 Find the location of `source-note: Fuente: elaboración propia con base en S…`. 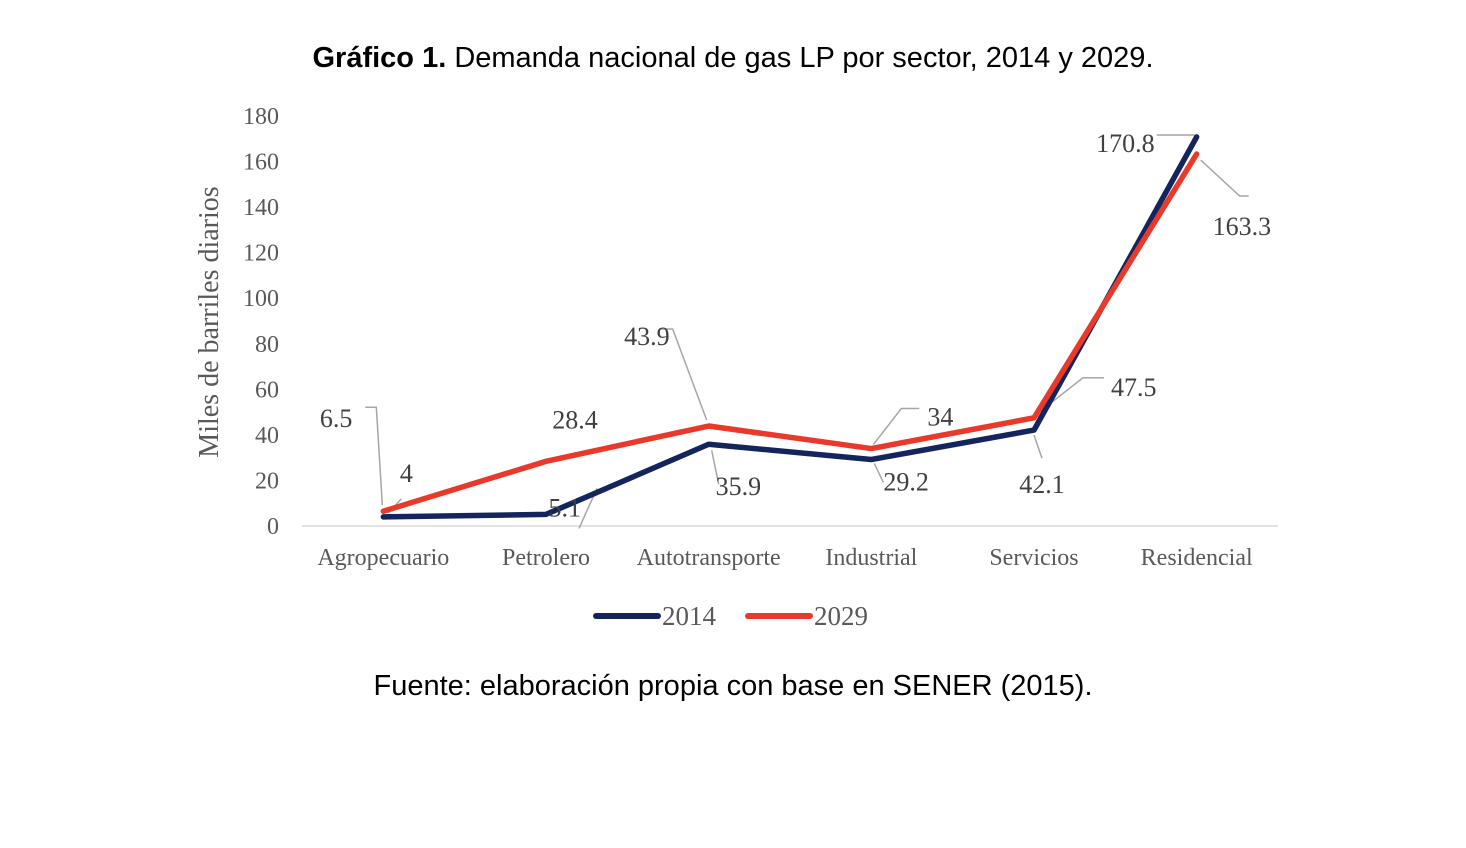

source-note: Fuente: elaboración propia con base en S… is located at coordinates (733, 686).